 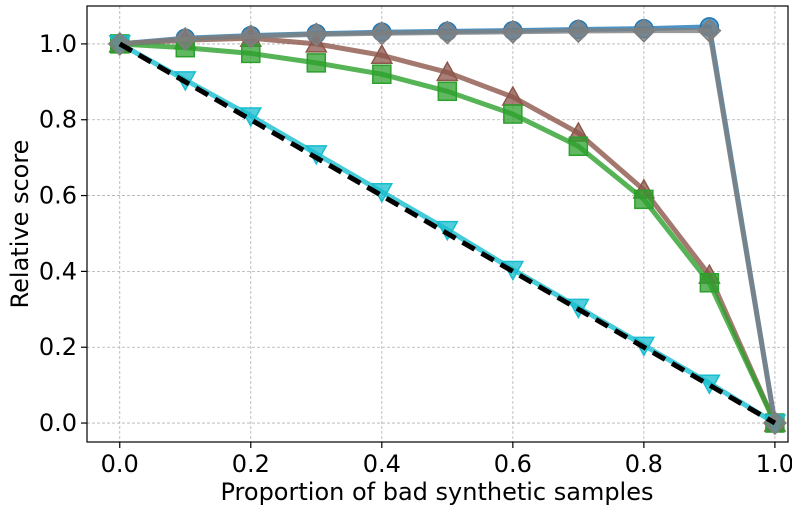 I want to click on x-tick-label: 0.4, so click(x=382, y=464).